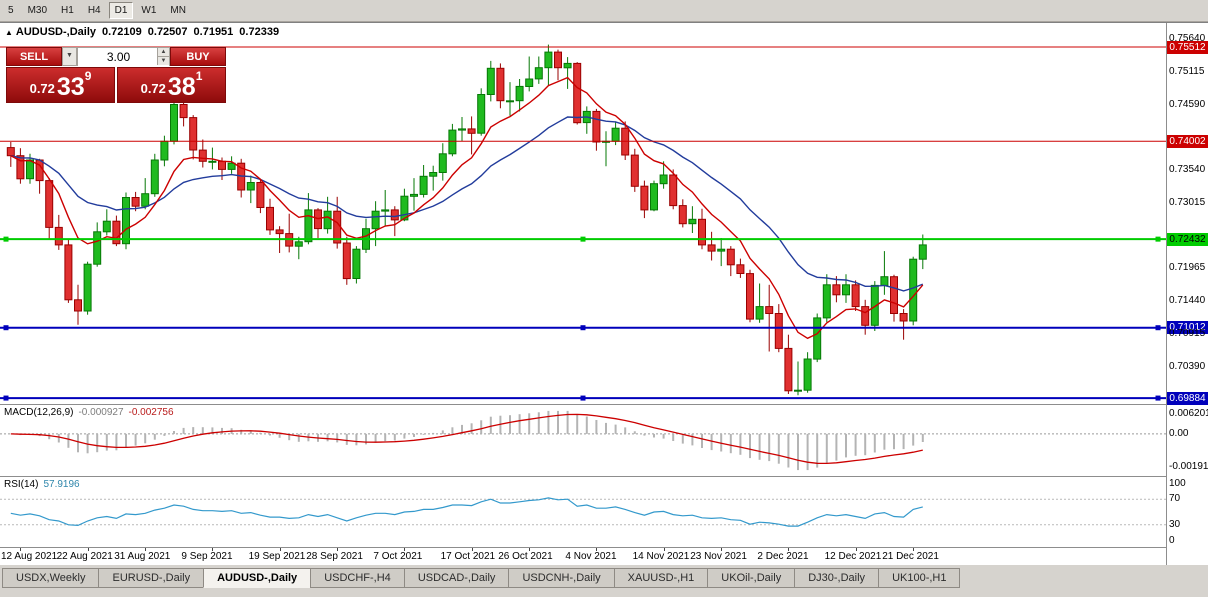 This screenshot has height=597, width=1208. Describe the element at coordinates (121, 10) in the screenshot. I see `timeframe-button-d1: D1` at that location.